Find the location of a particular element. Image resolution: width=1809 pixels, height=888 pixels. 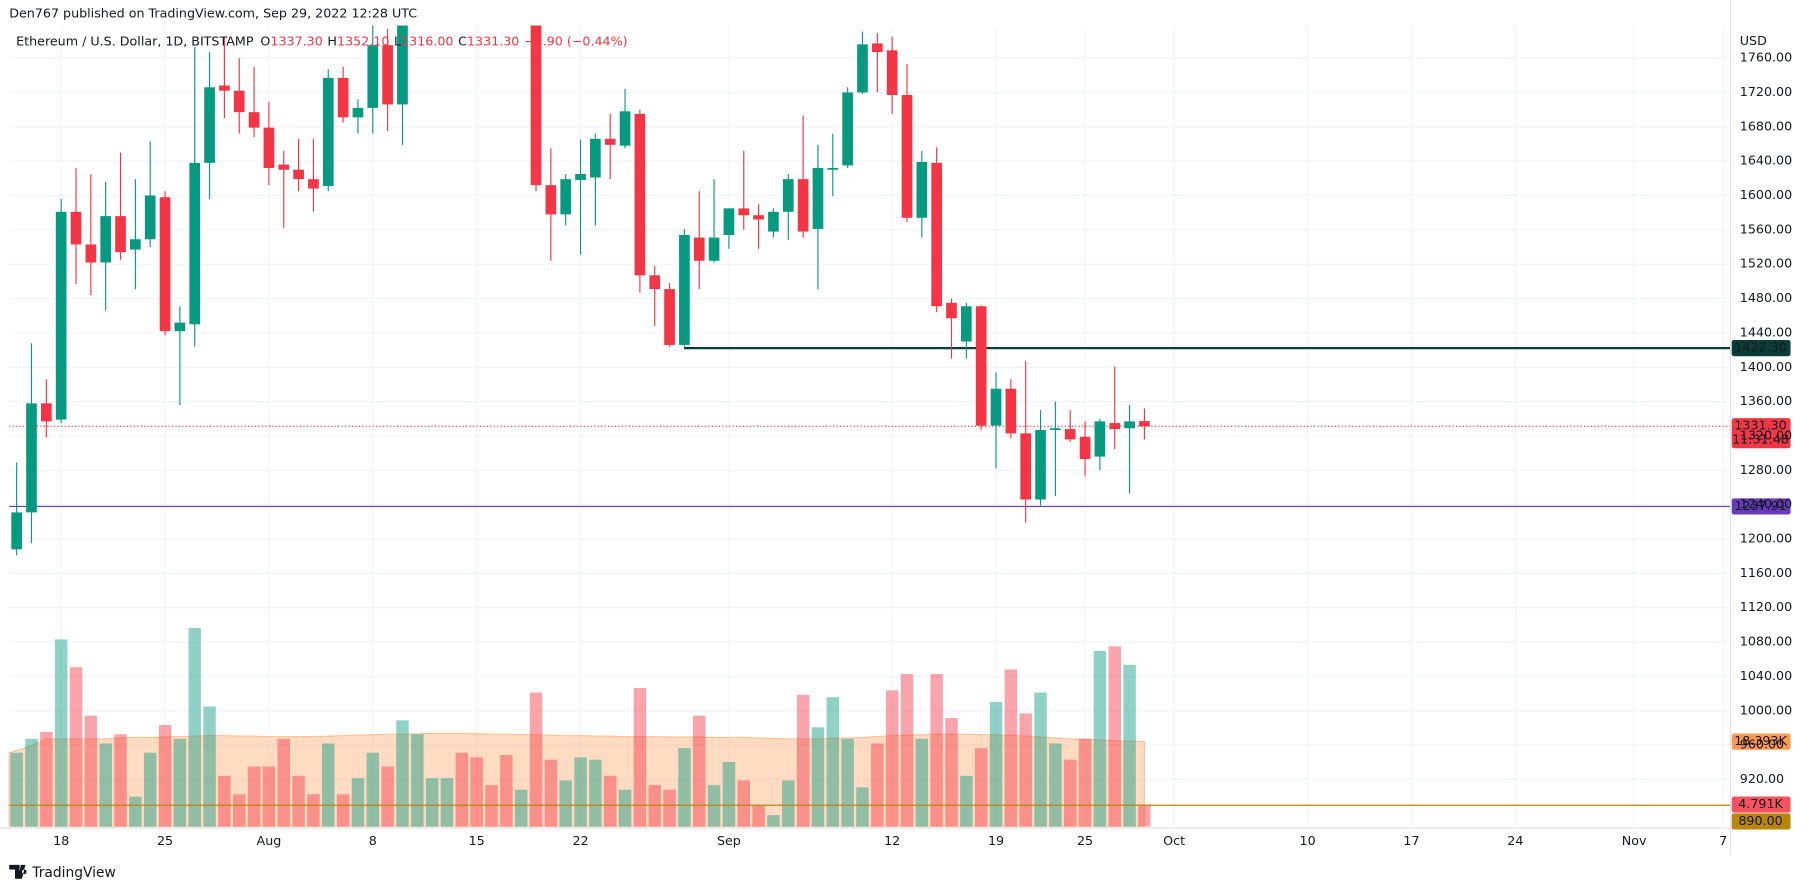

y-tick-label: 1080.00 is located at coordinates (1766, 641).